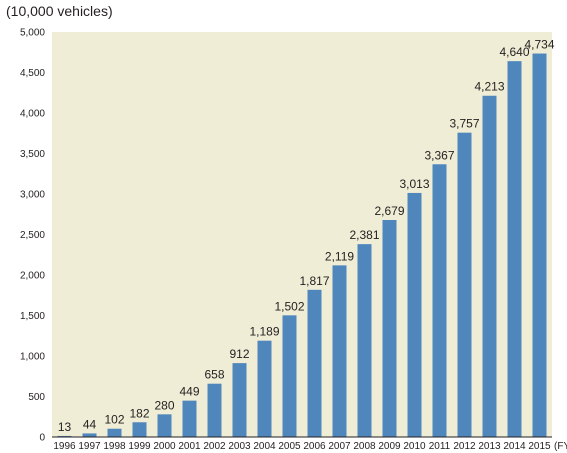  I want to click on x-tick-label-2000: 2000, so click(164, 446).